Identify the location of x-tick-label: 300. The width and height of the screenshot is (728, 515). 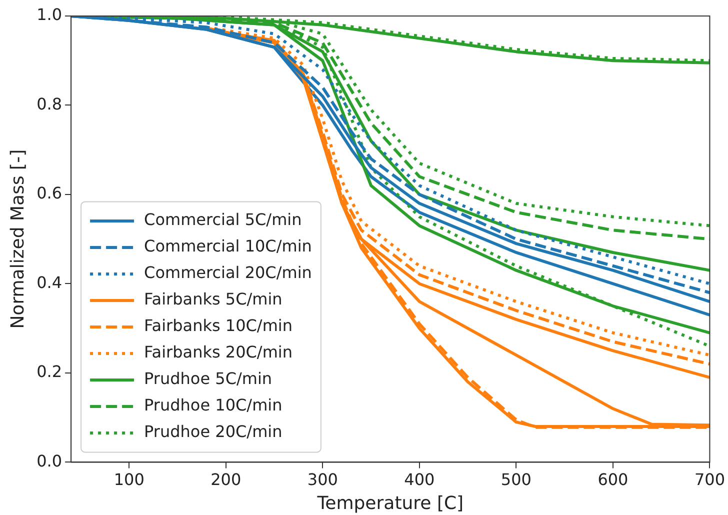
(322, 479).